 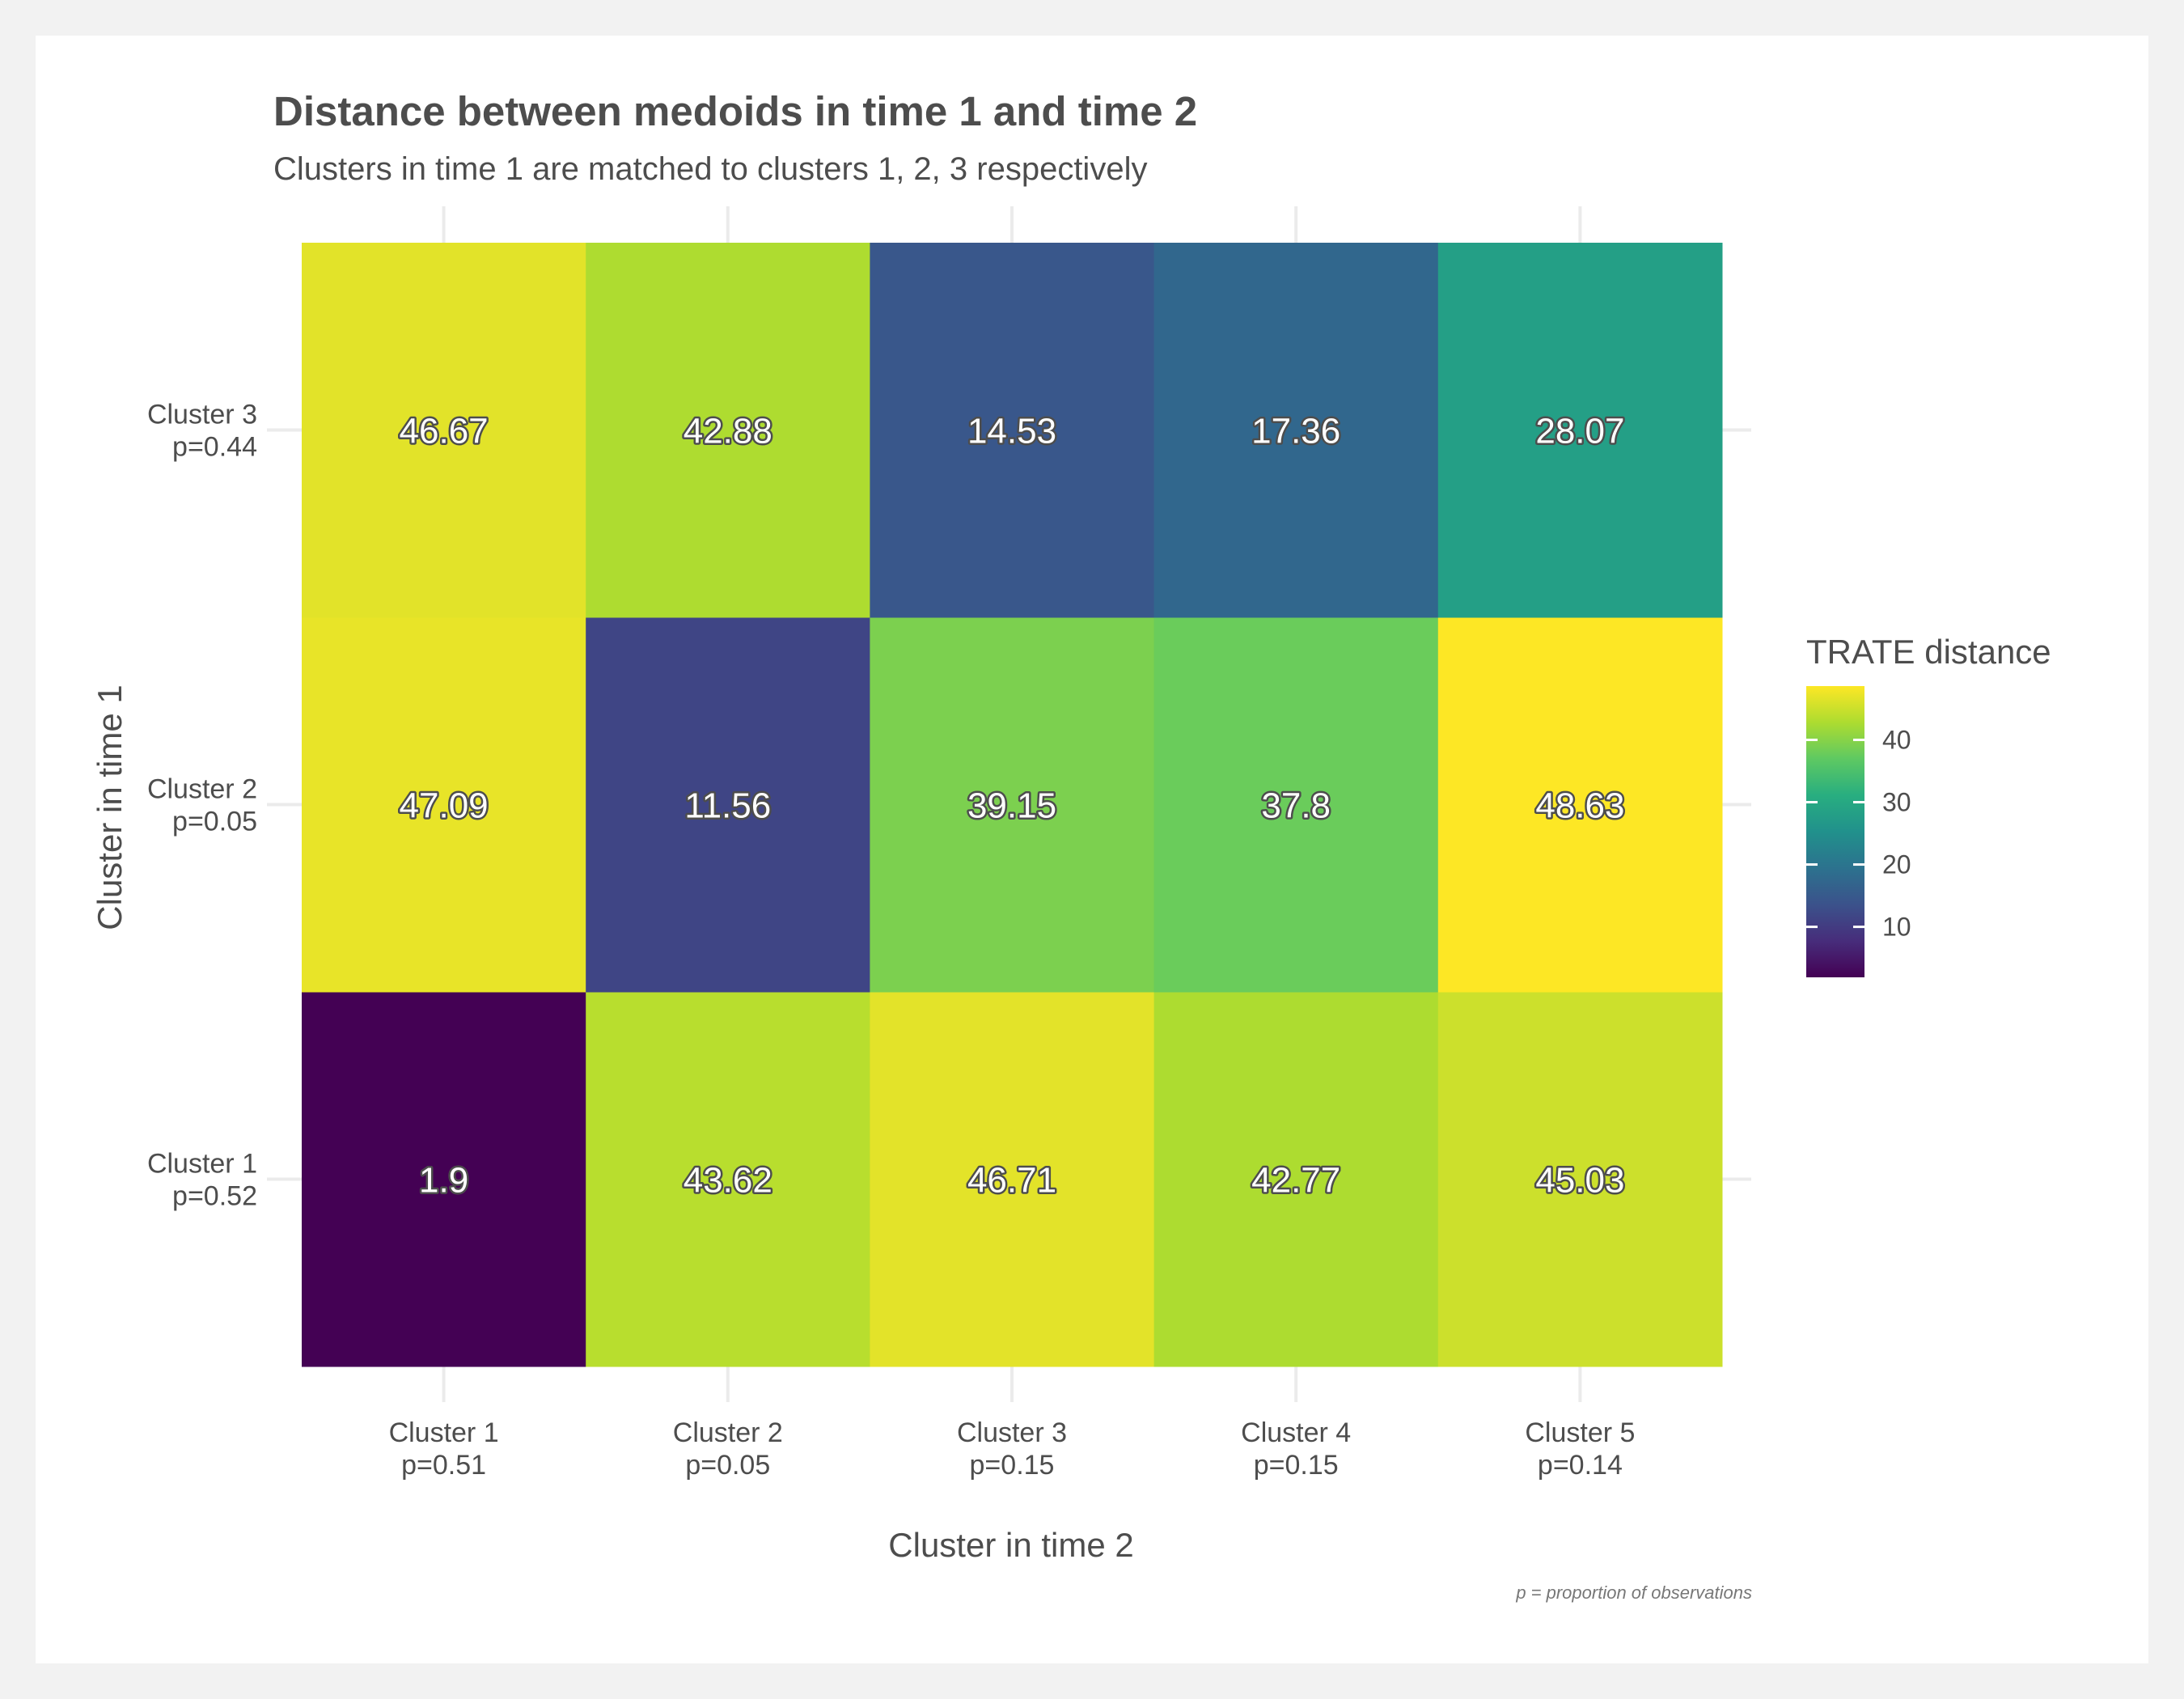 I want to click on cell-value-label: 37.8, so click(x=1296, y=806).